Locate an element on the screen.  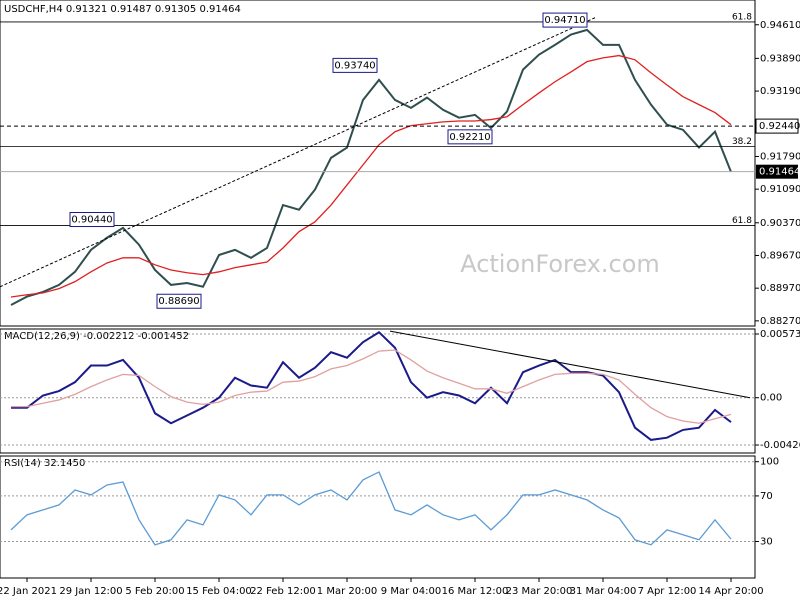
y-tick-label: 0.88270 is located at coordinates (780, 321).